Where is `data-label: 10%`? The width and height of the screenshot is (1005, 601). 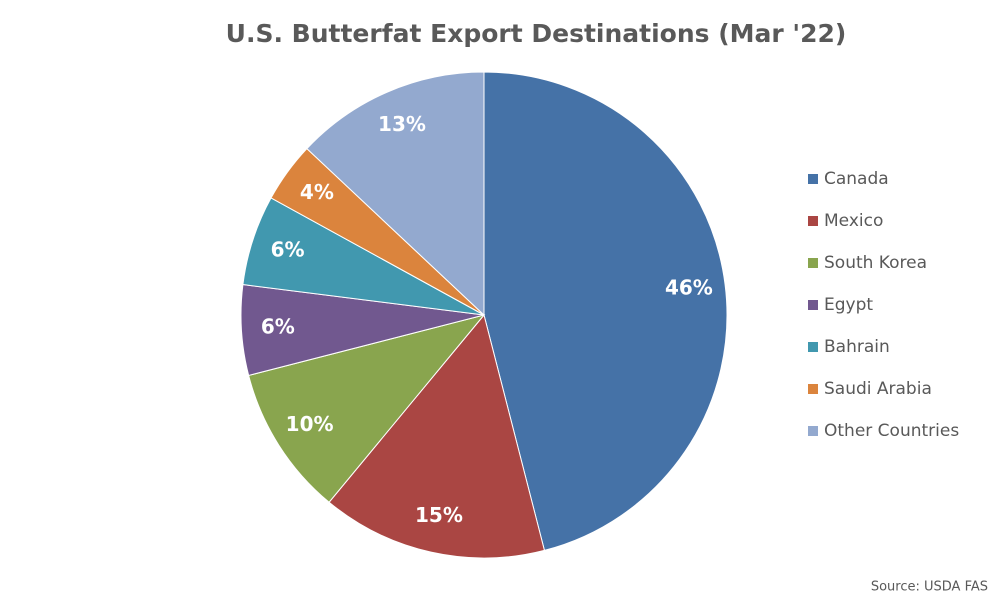
data-label: 10% is located at coordinates (310, 424).